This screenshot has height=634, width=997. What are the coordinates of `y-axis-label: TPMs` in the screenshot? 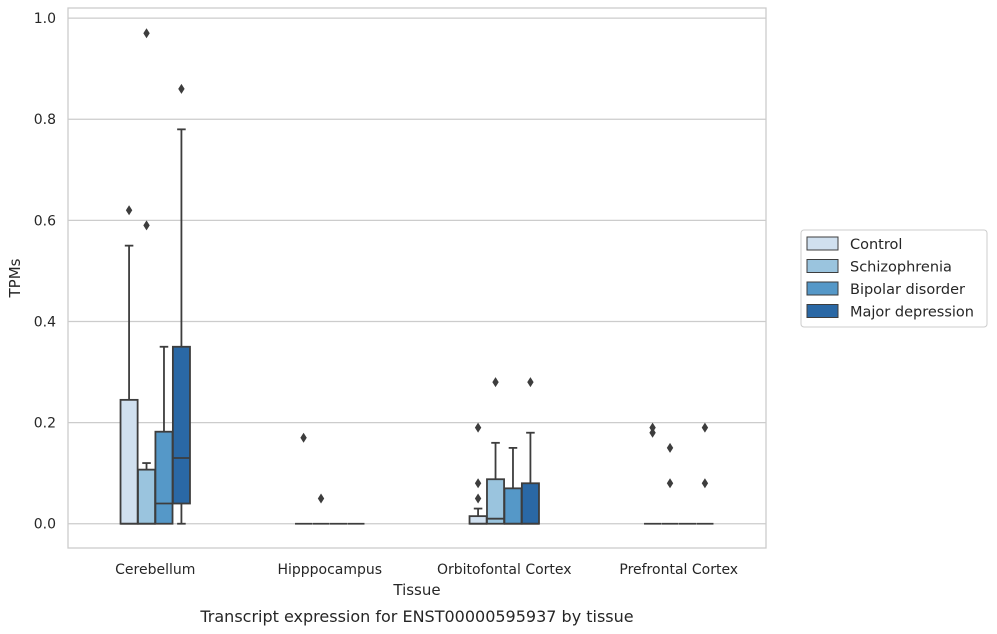 It's located at (15, 278).